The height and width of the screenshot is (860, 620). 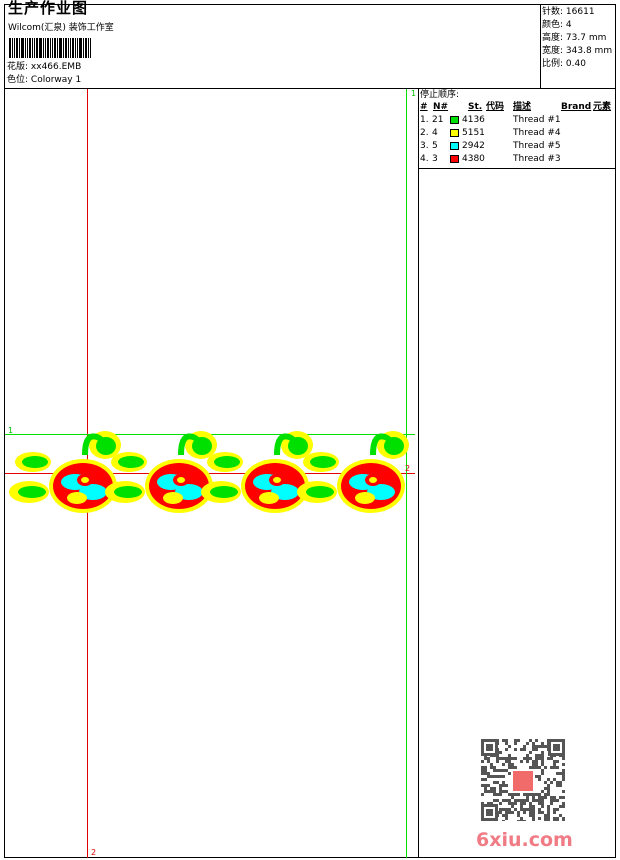 I want to click on table-row: 4. 3 4380 Thread #3, so click(x=518, y=160).